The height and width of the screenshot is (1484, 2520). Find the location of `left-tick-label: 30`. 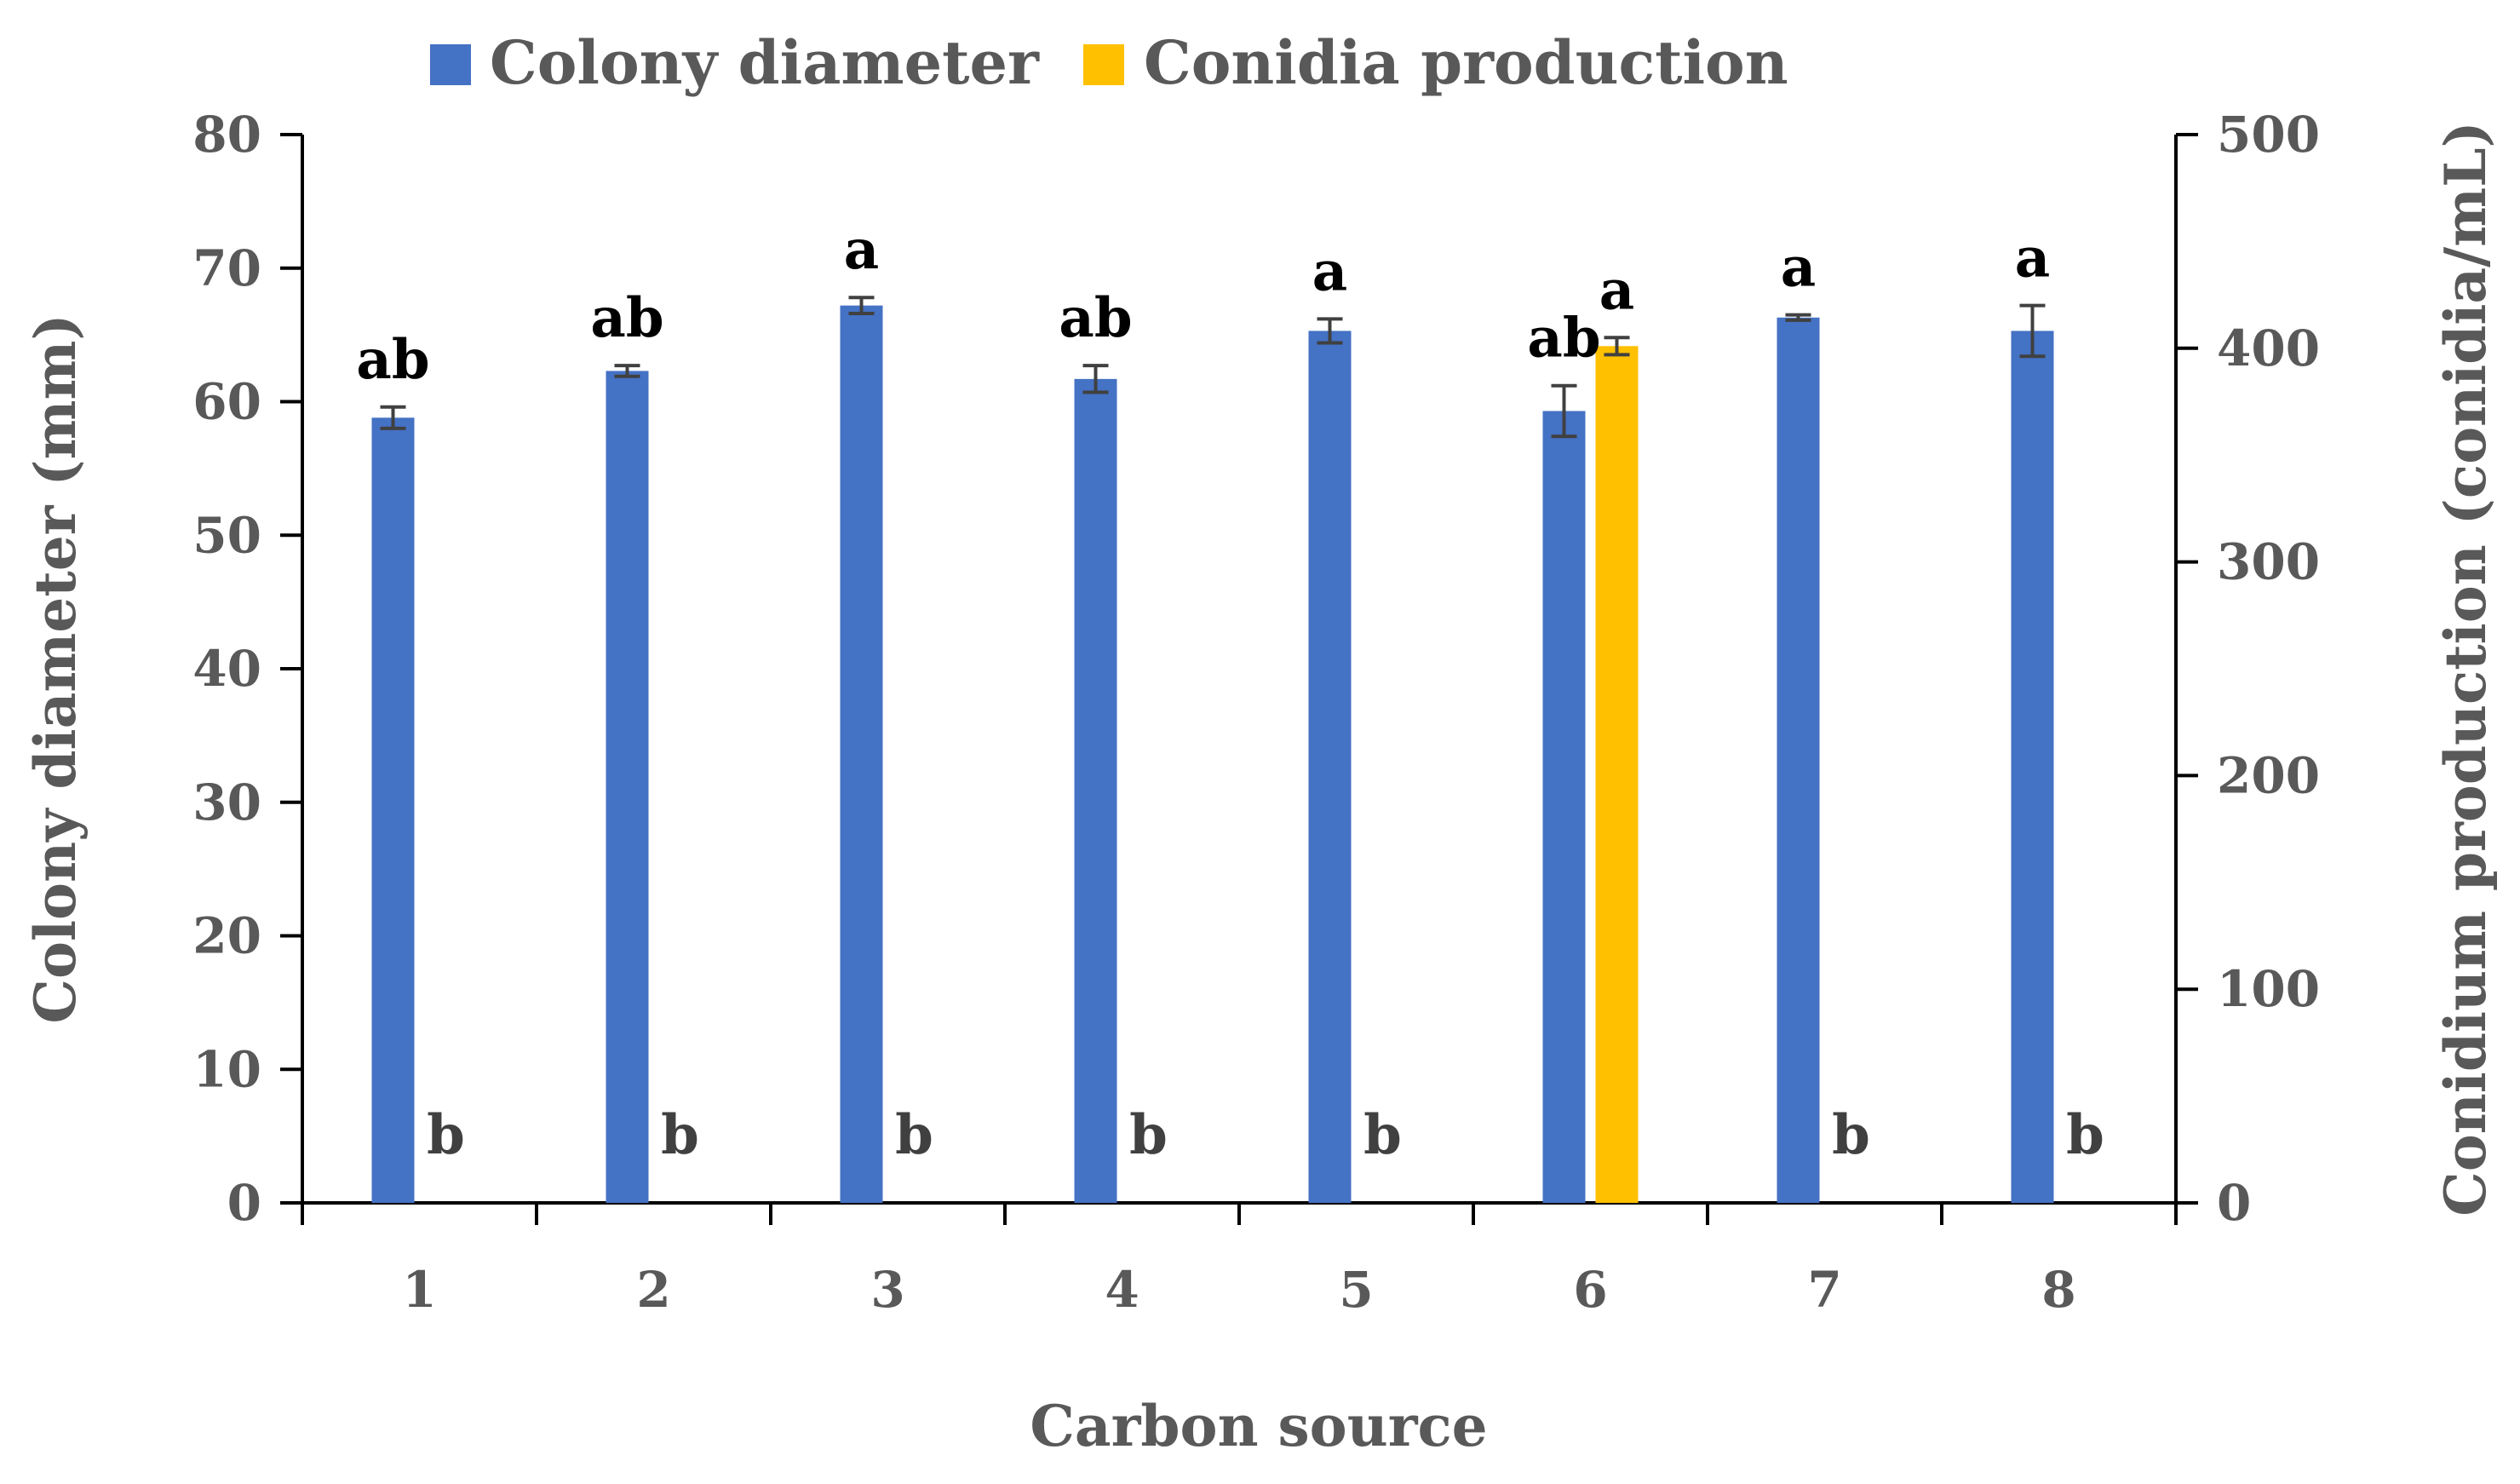

left-tick-label: 30 is located at coordinates (226, 802).